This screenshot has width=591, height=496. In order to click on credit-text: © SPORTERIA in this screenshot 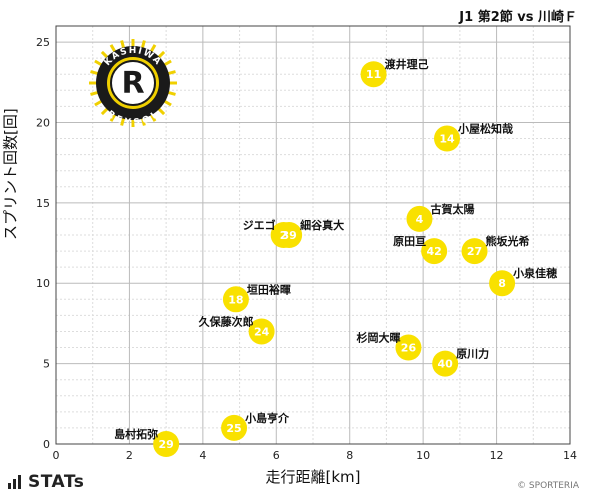, I will do `click(548, 486)`.